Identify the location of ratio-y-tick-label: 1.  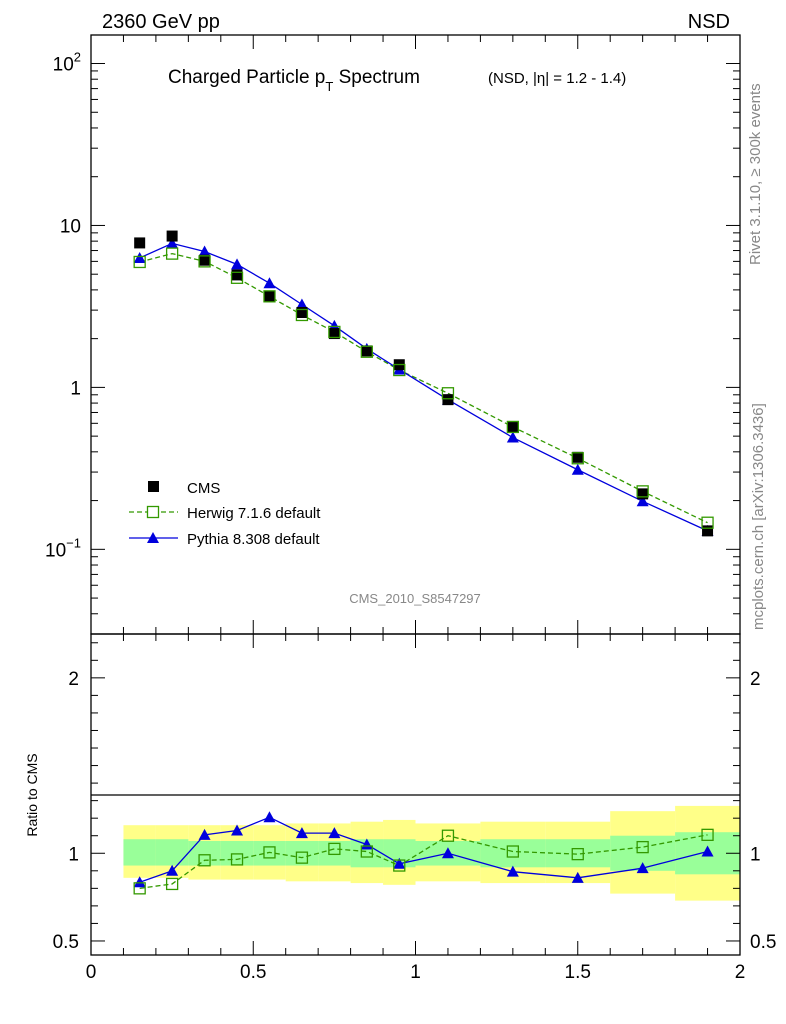
(73, 854).